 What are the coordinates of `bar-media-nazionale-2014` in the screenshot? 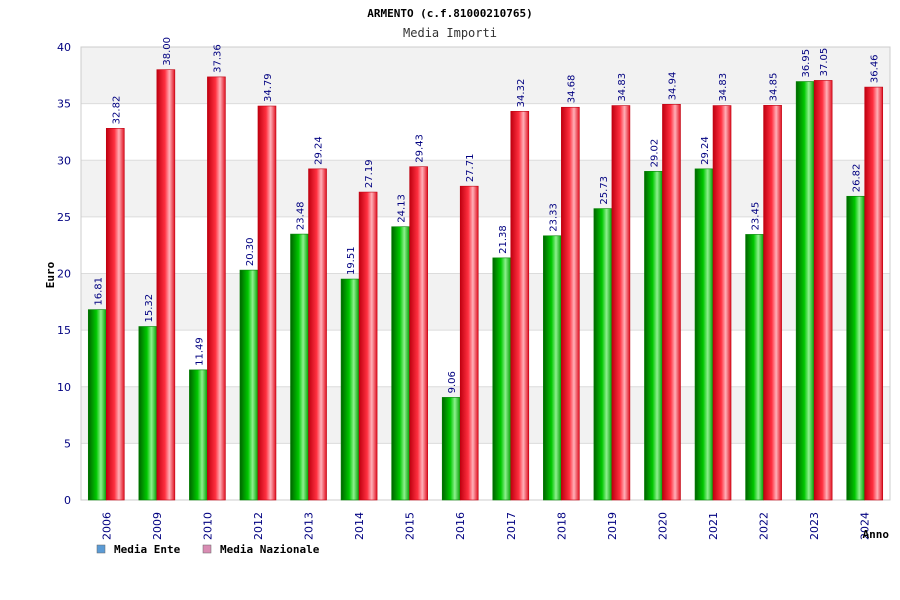 It's located at (368, 346).